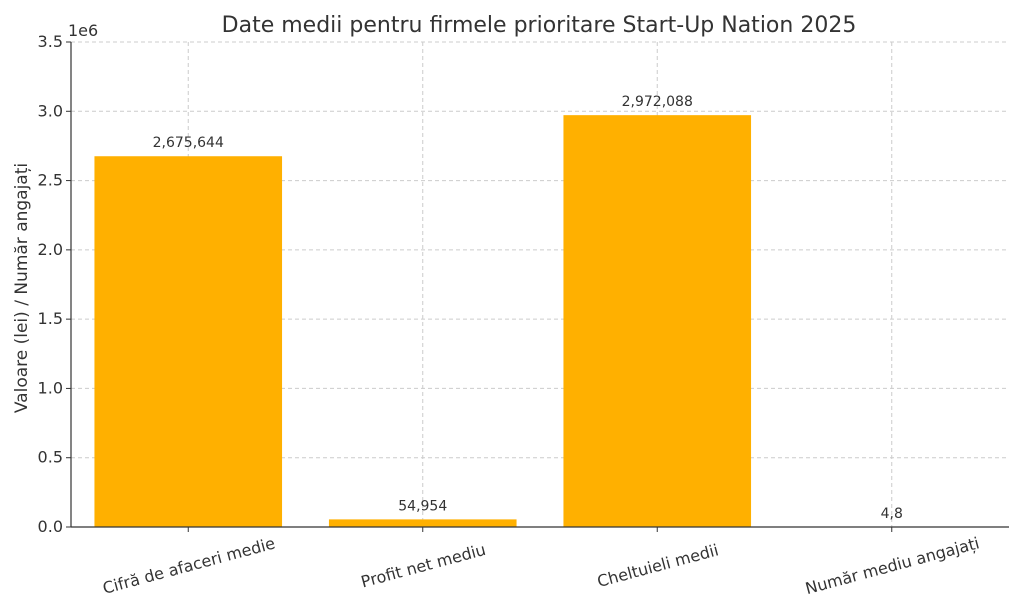 Image resolution: width=1024 pixels, height=614 pixels. What do you see at coordinates (50, 110) in the screenshot?
I see `y-tick-label: 3.0` at bounding box center [50, 110].